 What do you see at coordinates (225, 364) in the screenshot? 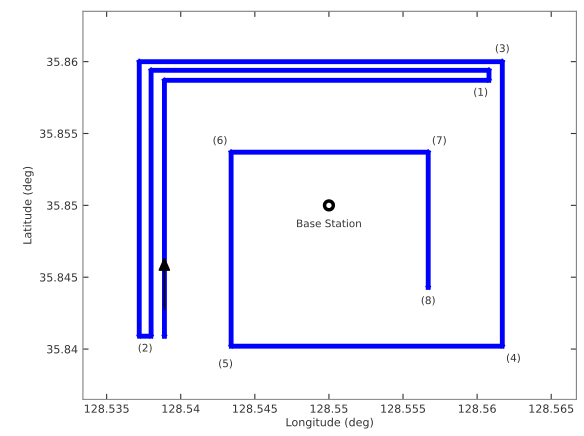
I see `annotation: (5)` at bounding box center [225, 364].